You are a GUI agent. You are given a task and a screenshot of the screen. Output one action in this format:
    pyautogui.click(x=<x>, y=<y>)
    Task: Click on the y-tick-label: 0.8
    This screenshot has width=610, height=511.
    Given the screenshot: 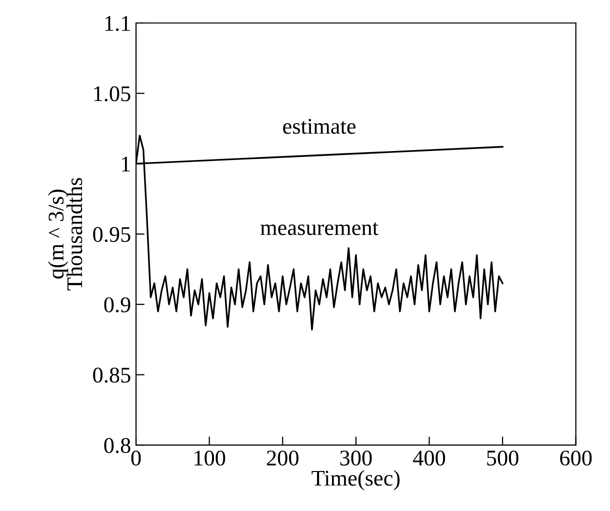 What is the action you would take?
    pyautogui.click(x=117, y=446)
    